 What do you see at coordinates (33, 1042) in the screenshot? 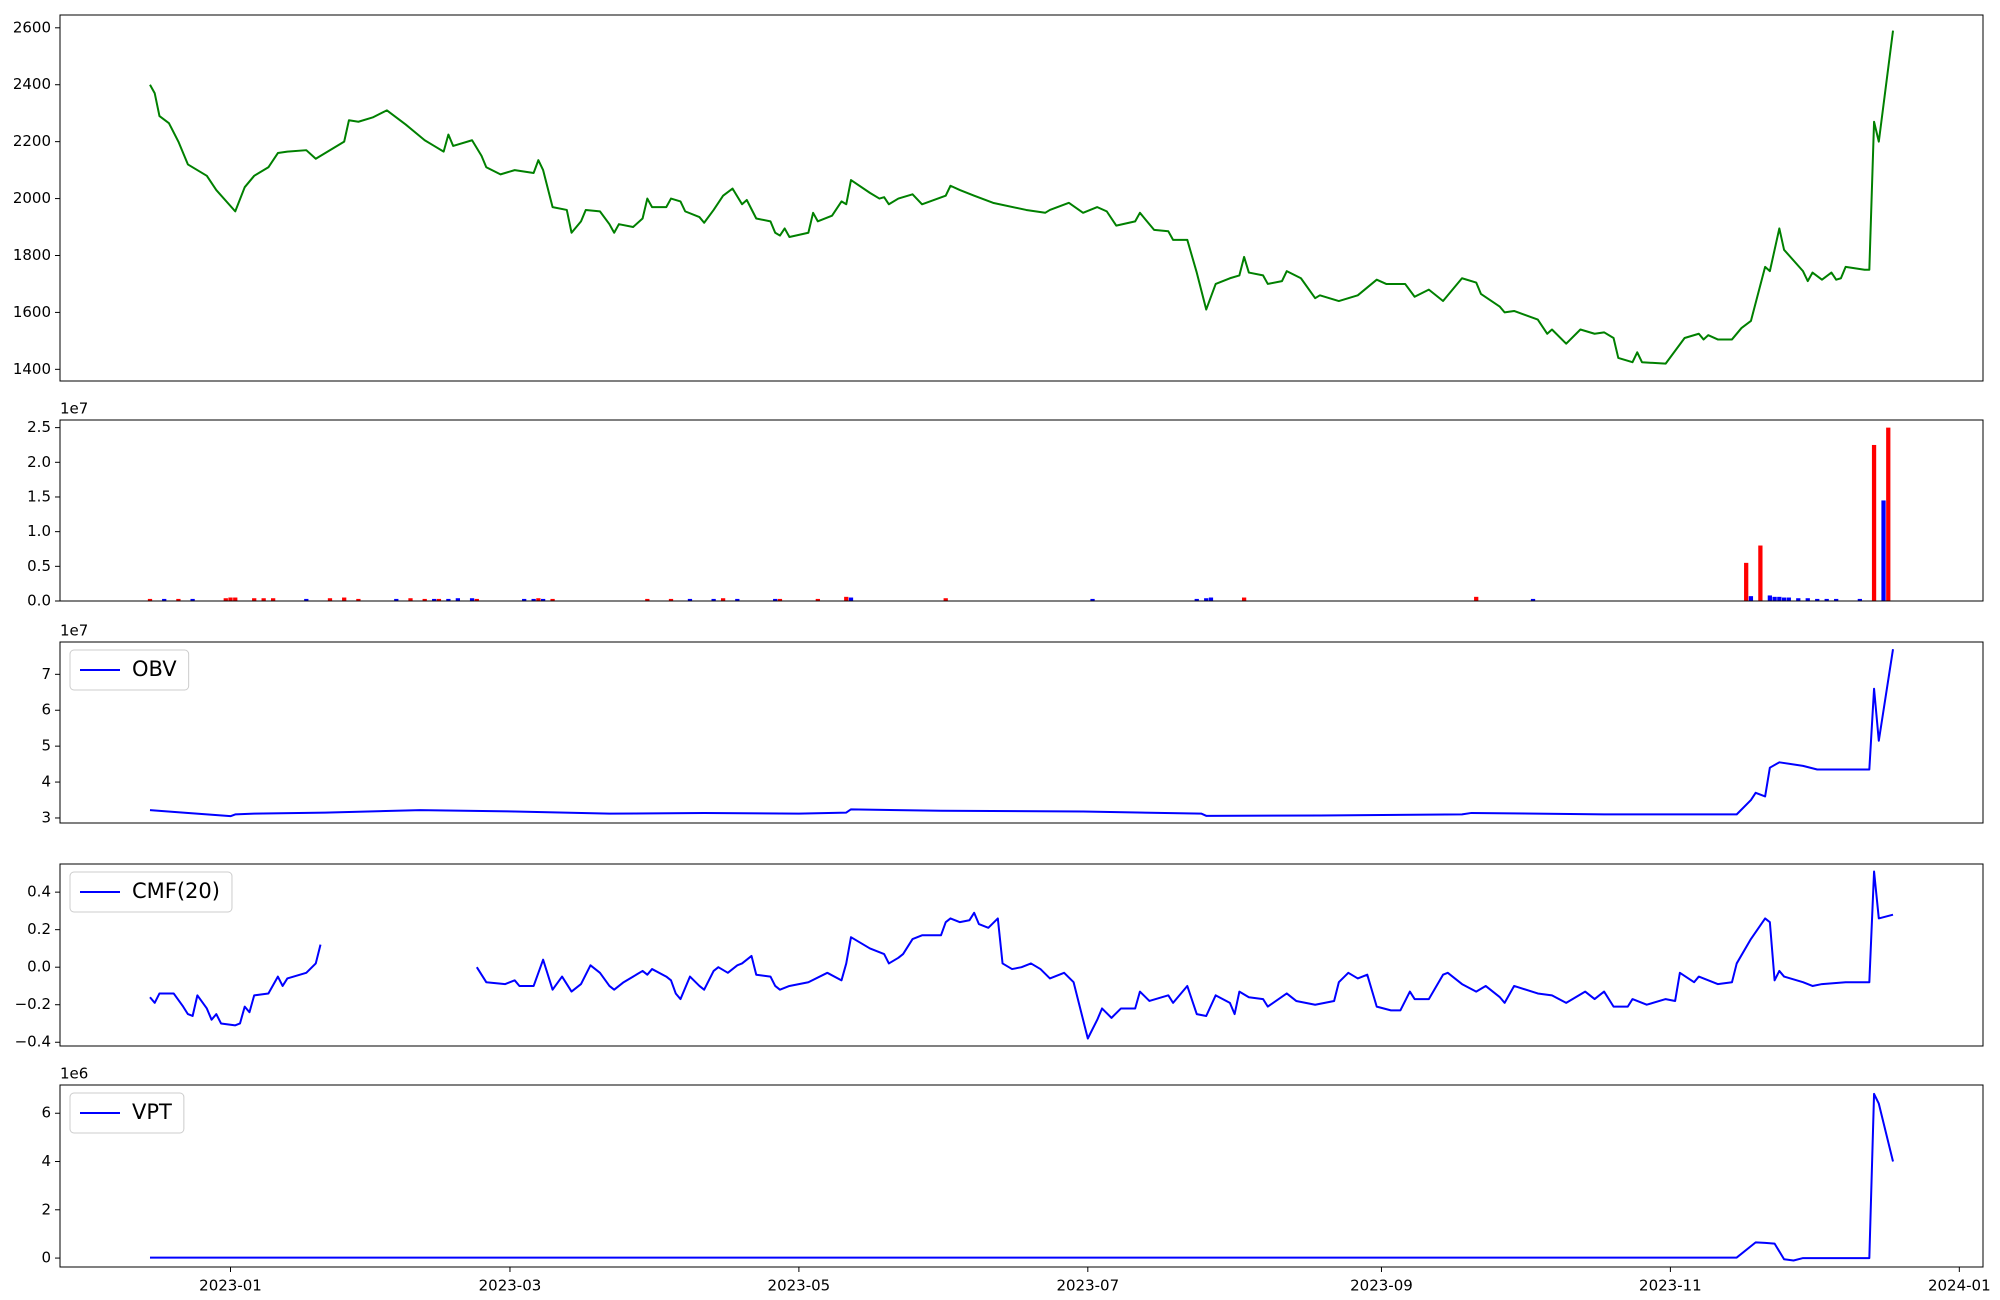
I see `y-tick-label: −0.4` at bounding box center [33, 1042].